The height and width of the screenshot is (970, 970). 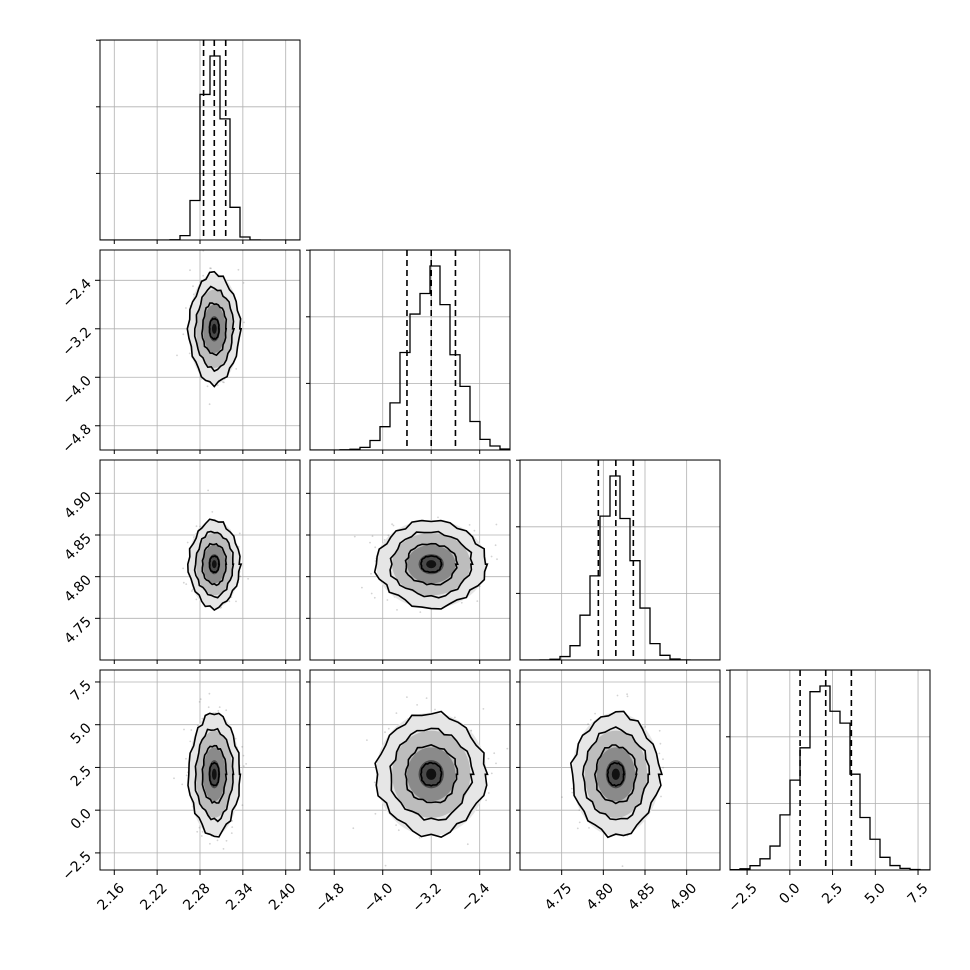 I want to click on ytick-label-3-4: 7.5, so click(x=81, y=690).